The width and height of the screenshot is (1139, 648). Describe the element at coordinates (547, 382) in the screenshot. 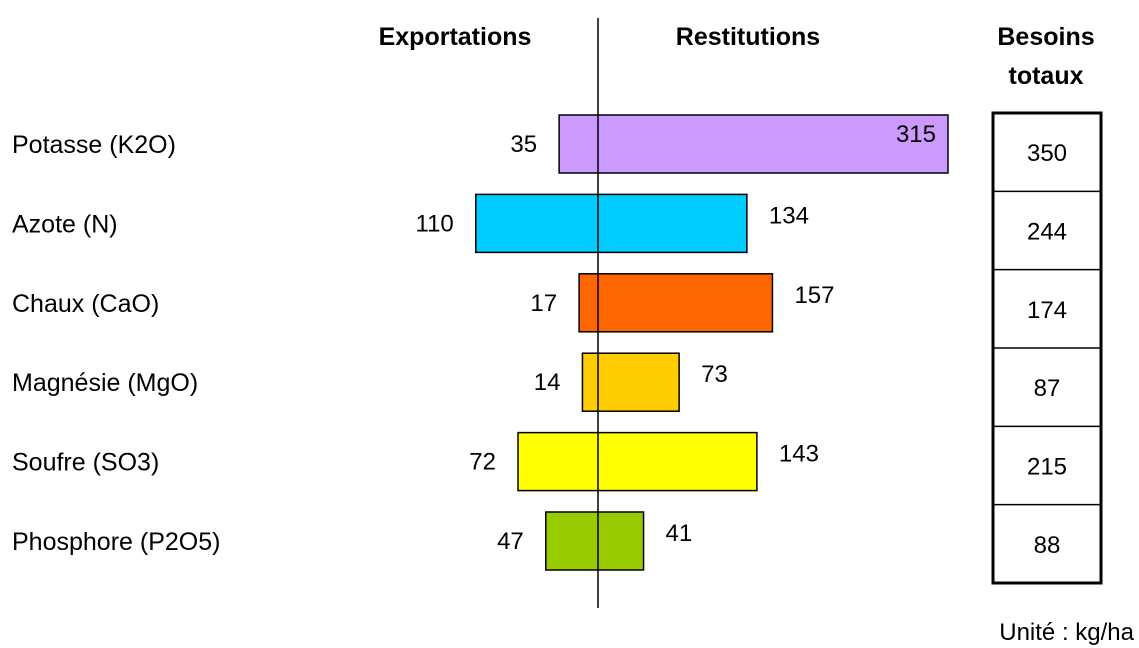

I see `exportations-value-label: 14` at that location.